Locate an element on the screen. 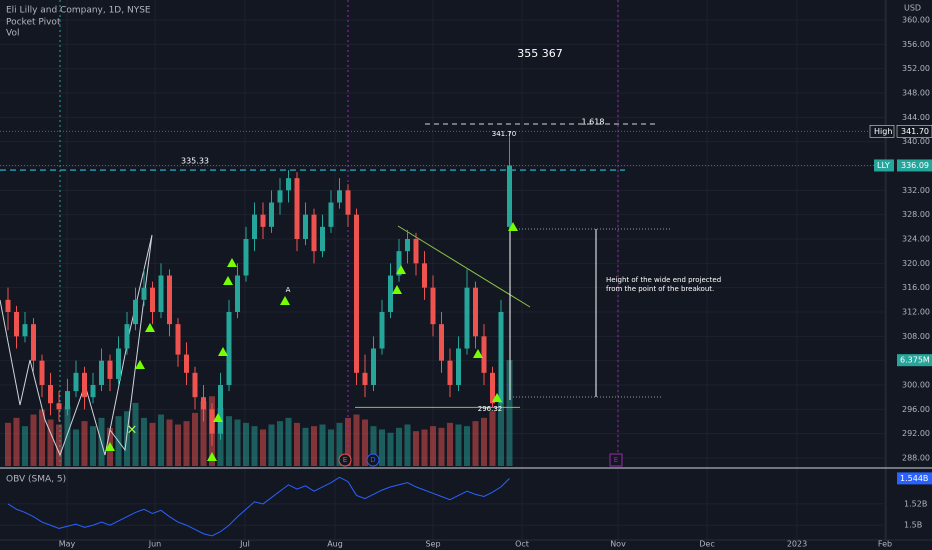 The height and width of the screenshot is (550, 932). obv-tag-label: 1.544B is located at coordinates (914, 478).